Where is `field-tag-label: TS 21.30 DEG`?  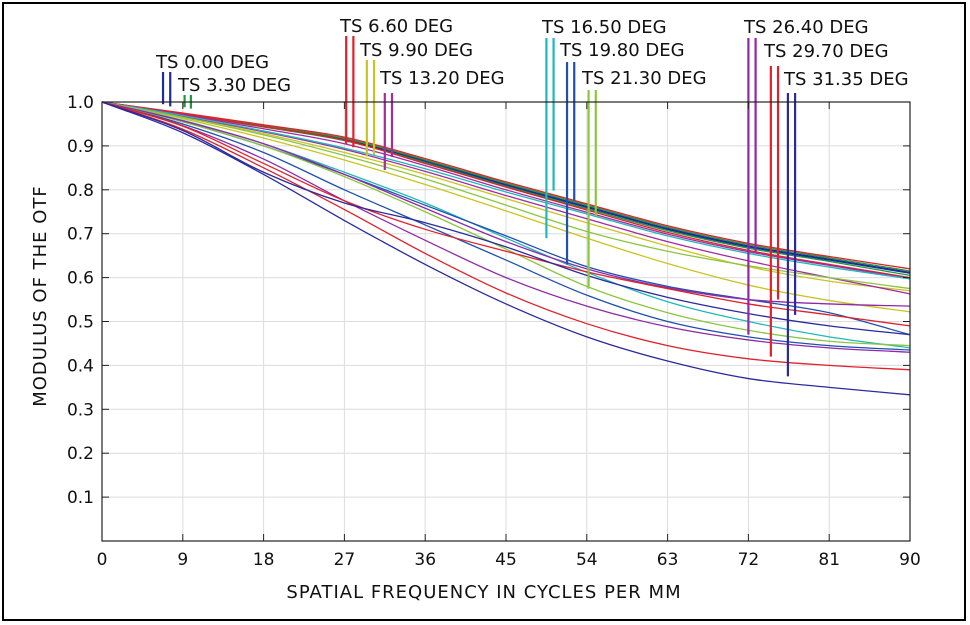
field-tag-label: TS 21.30 DEG is located at coordinates (644, 78).